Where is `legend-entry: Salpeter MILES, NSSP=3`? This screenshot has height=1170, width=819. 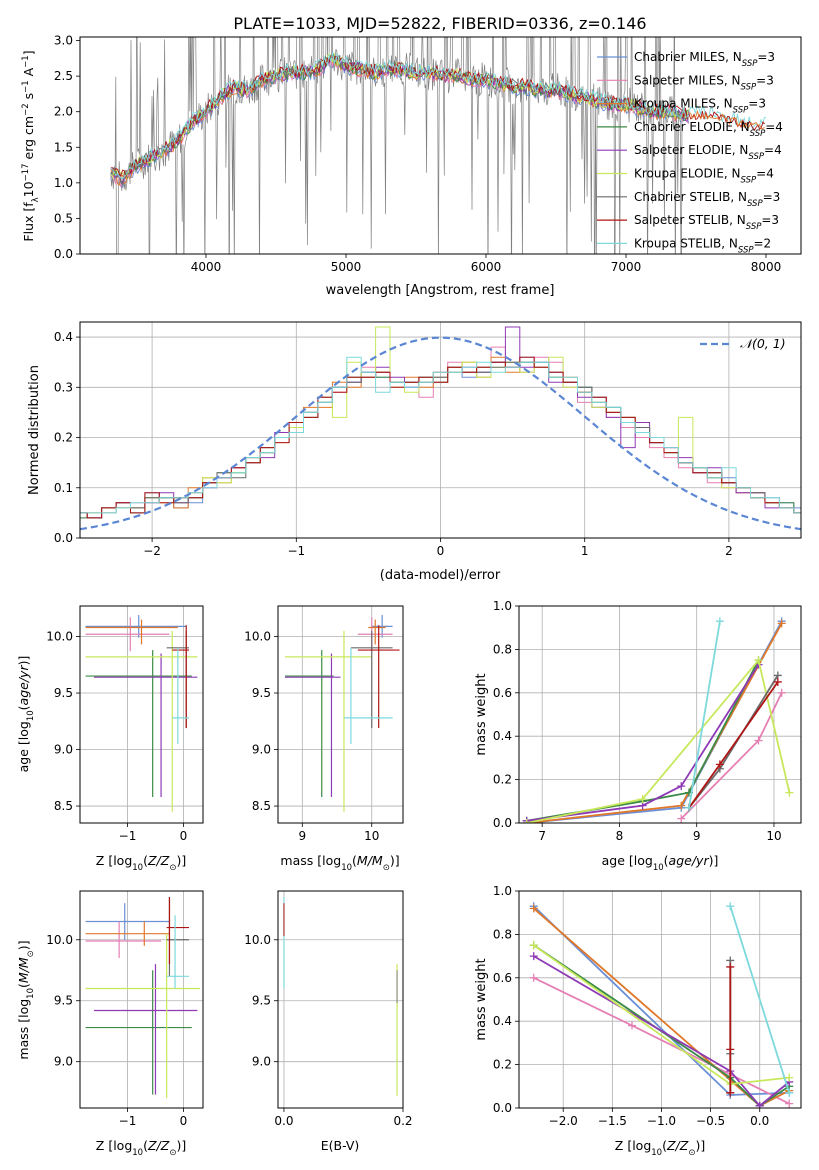 legend-entry: Salpeter MILES, NSSP=3 is located at coordinates (704, 82).